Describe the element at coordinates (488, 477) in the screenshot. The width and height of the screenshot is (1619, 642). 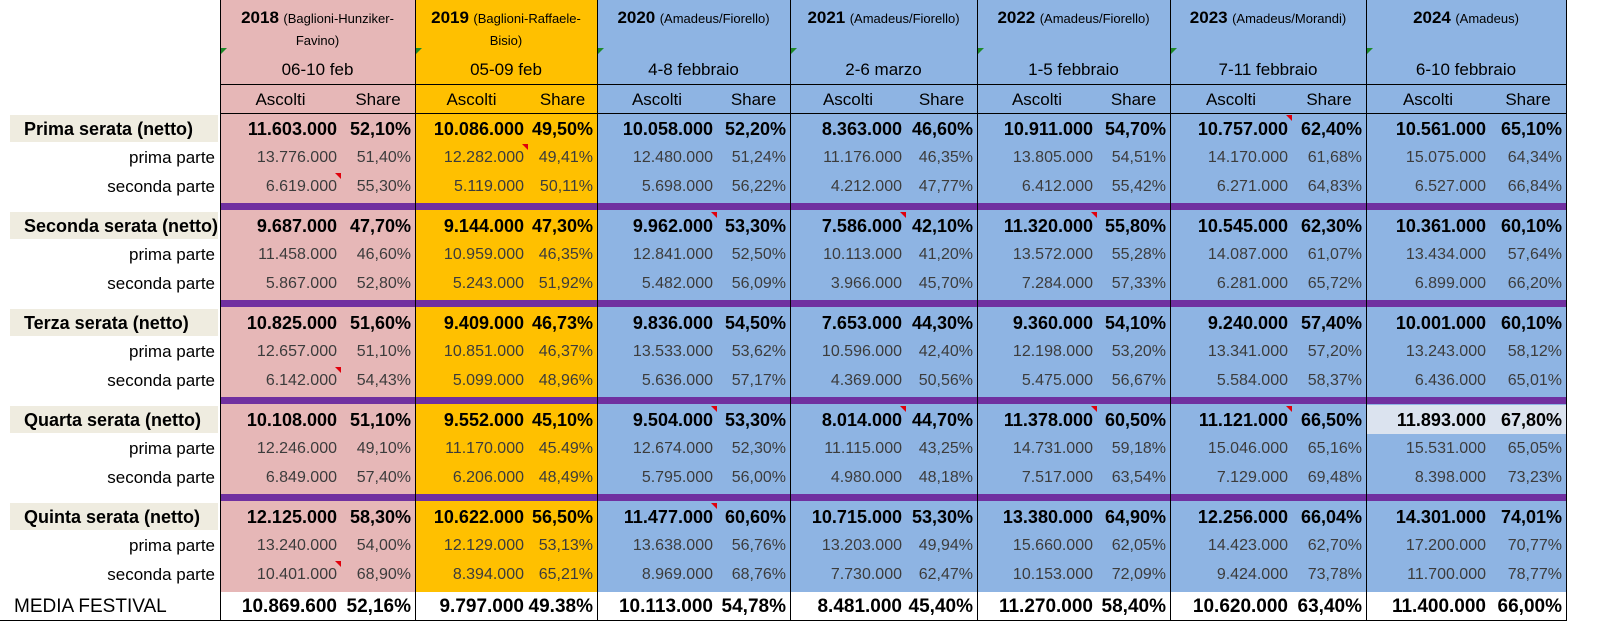
I see `cell-ascolti: 6.206.000` at that location.